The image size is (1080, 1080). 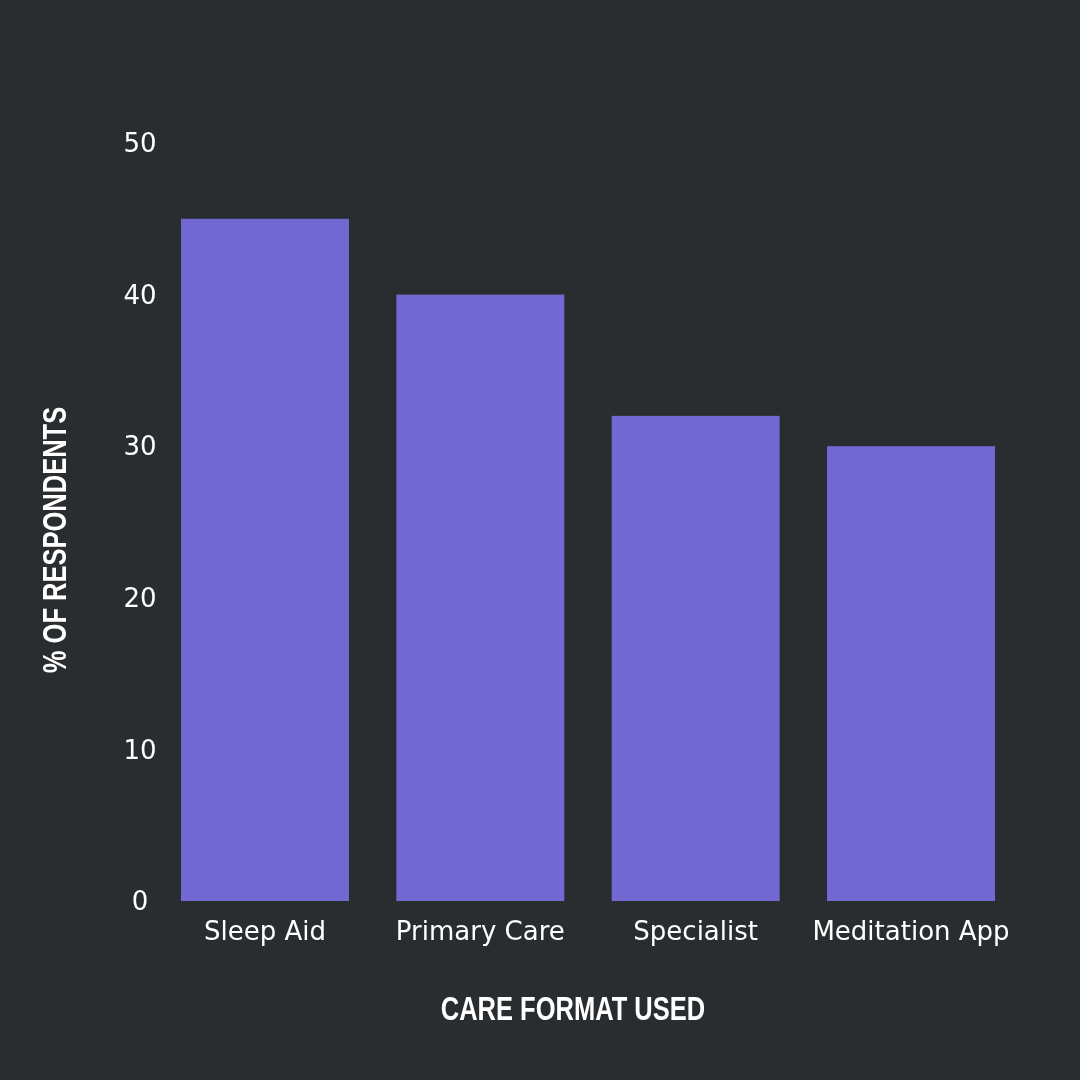 I want to click on y-tick-label: 20, so click(x=140, y=597).